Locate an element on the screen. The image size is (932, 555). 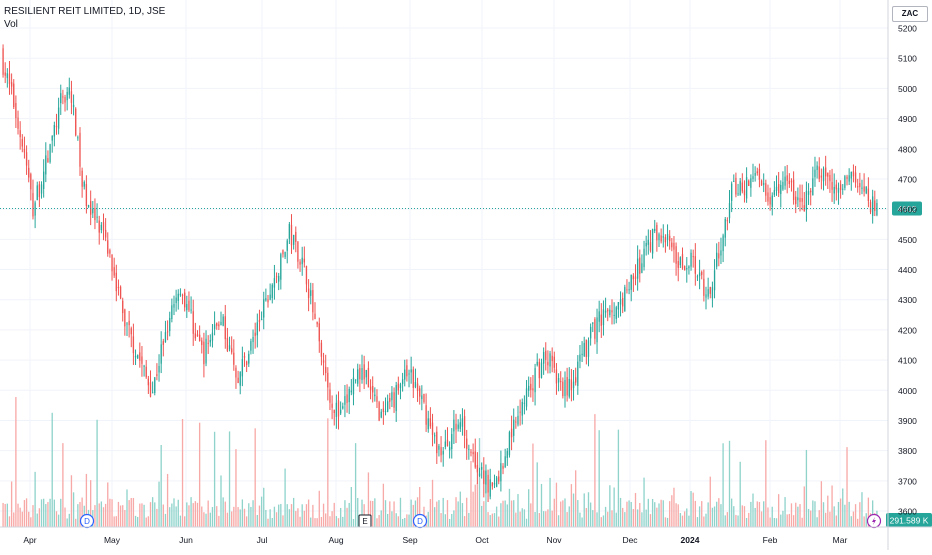
x-tick-label: Apr is located at coordinates (29, 540).